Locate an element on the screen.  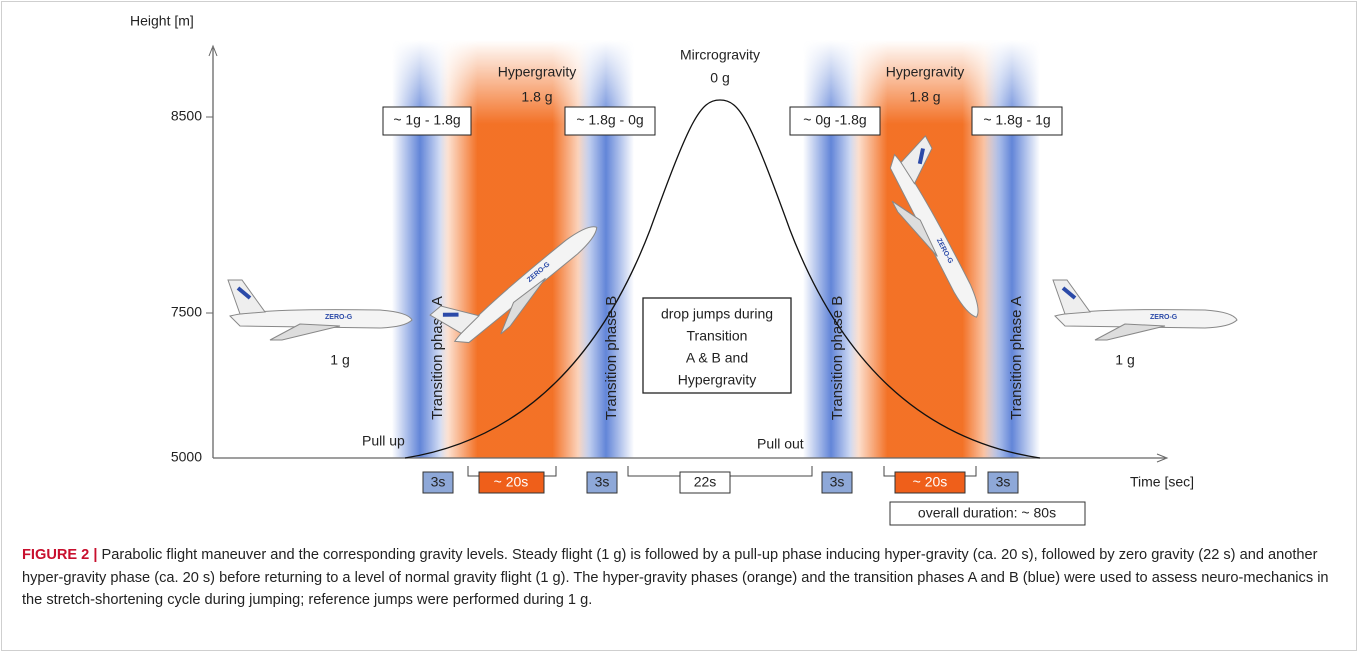
y-arrow is located at coordinates (213, 50).